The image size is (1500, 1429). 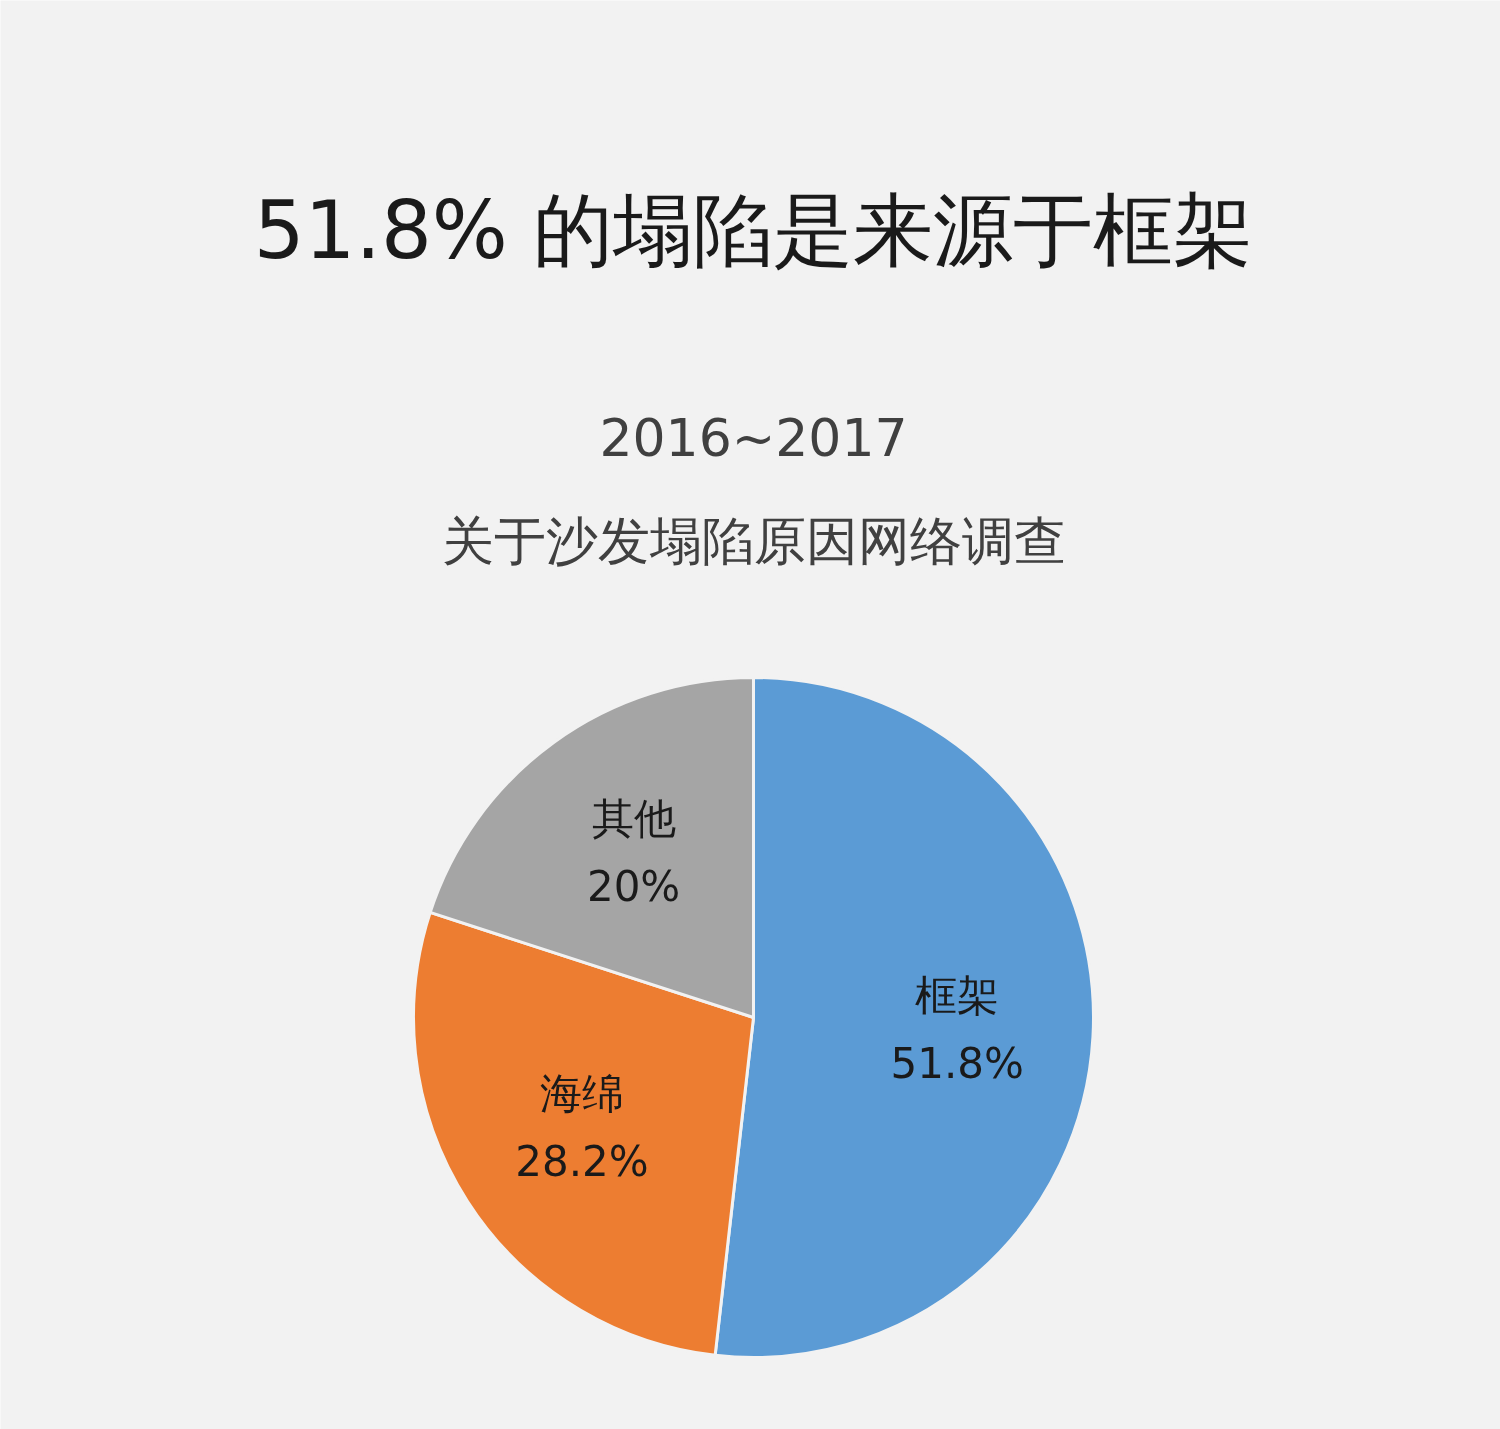 What do you see at coordinates (633, 818) in the screenshot?
I see `slice-label: 其他` at bounding box center [633, 818].